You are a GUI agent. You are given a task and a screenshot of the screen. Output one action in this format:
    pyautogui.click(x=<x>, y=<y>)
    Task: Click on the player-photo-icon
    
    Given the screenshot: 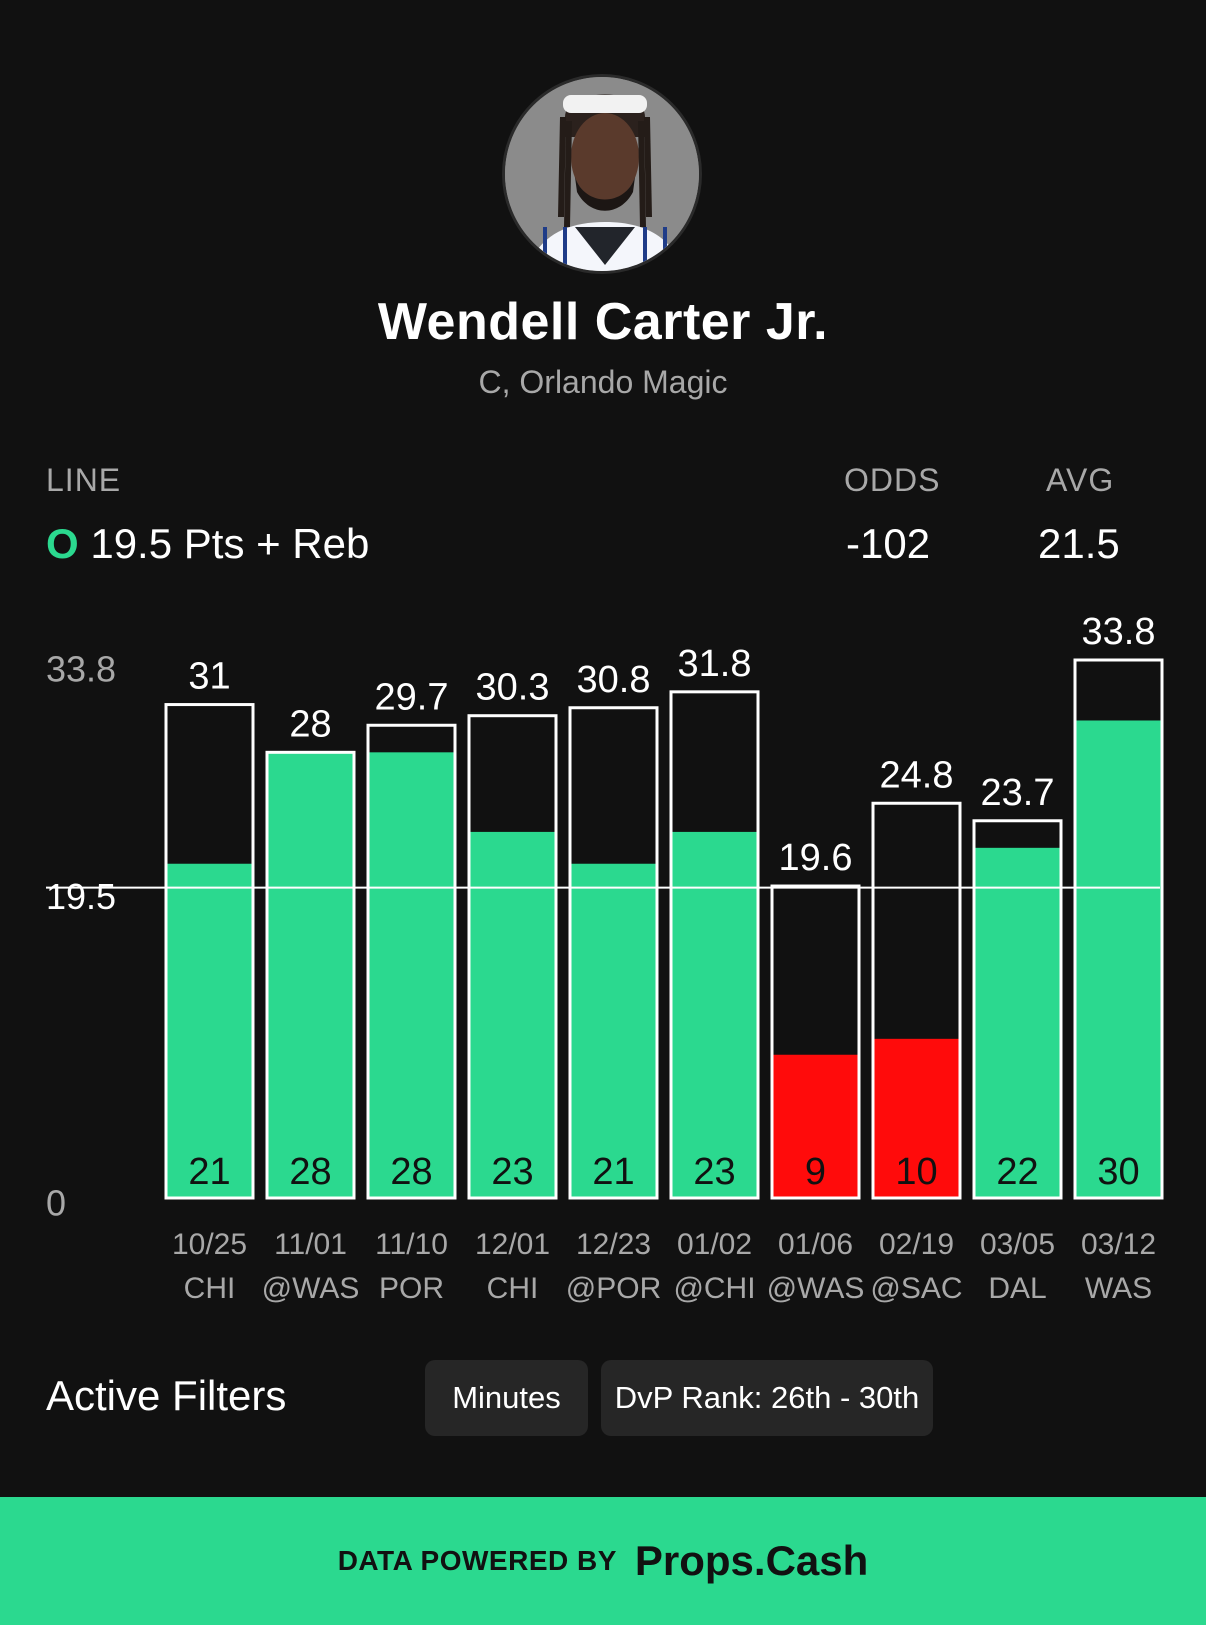 What is the action you would take?
    pyautogui.click(x=602, y=174)
    